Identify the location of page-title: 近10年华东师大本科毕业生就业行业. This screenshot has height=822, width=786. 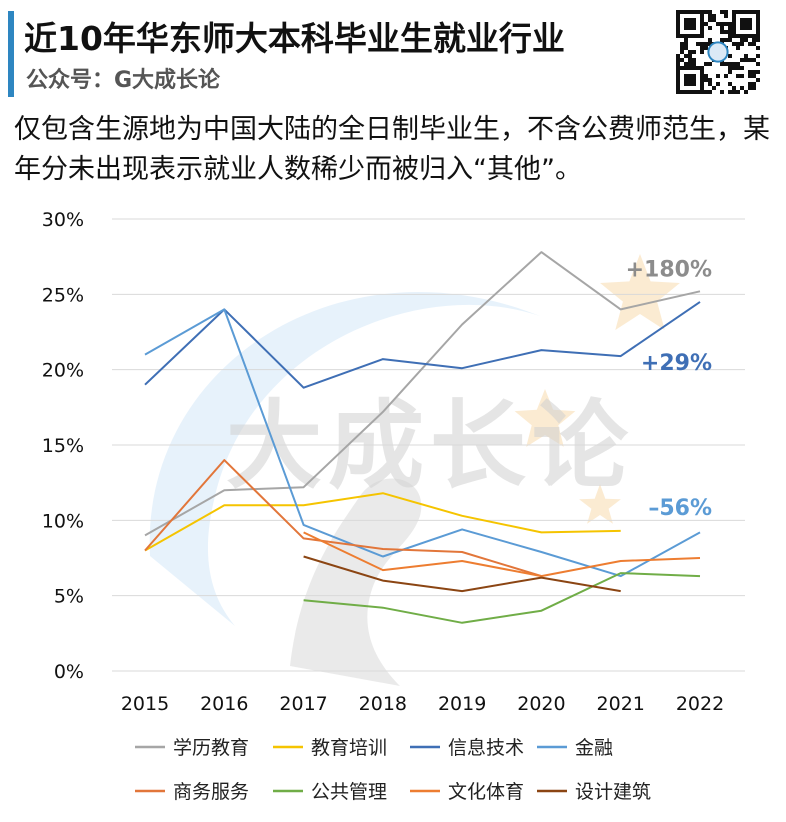
(294, 38).